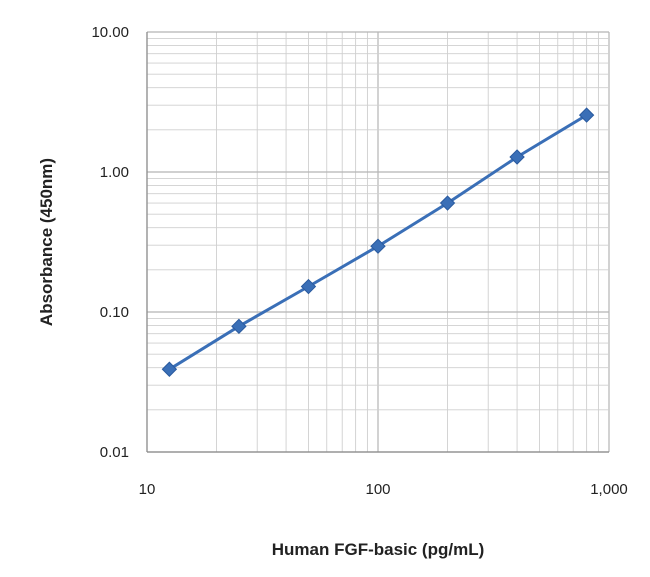 The width and height of the screenshot is (650, 577). What do you see at coordinates (114, 172) in the screenshot?
I see `y-tick-label: 1.00` at bounding box center [114, 172].